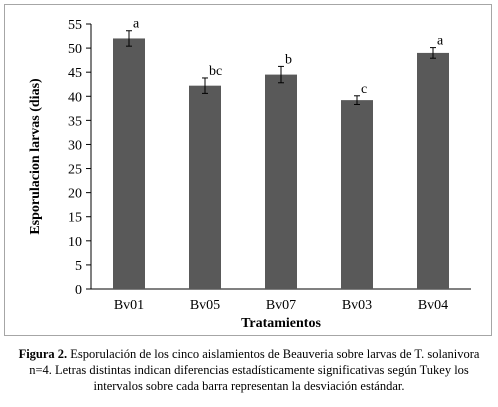 The height and width of the screenshot is (407, 498). I want to click on y-tick-label: 55, so click(75, 25).